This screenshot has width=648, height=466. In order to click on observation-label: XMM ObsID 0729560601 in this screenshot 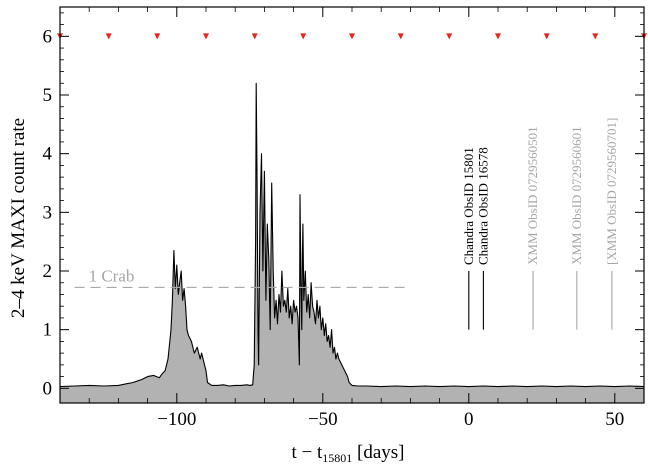, I will do `click(576, 195)`.